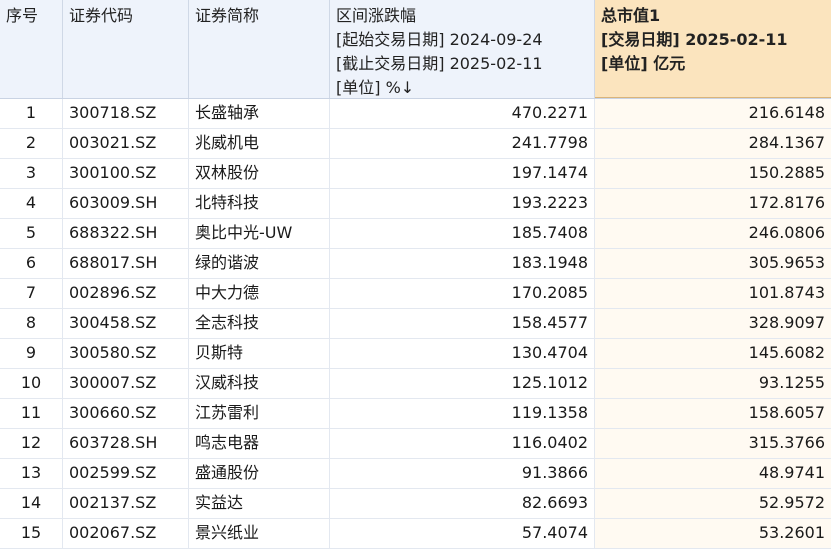  What do you see at coordinates (631, 15) in the screenshot?
I see `header-market-cap-title: 总市值1` at bounding box center [631, 15].